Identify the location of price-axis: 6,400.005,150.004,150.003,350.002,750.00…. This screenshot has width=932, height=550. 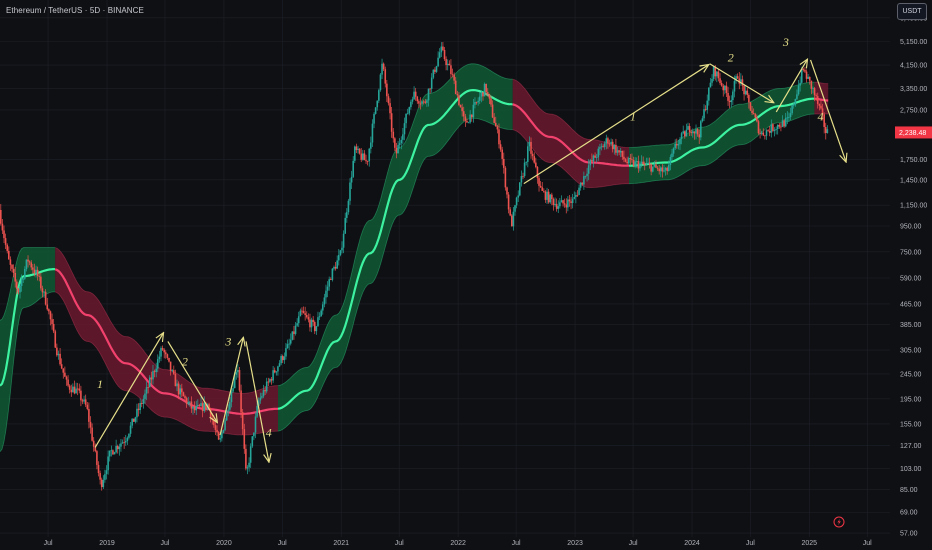
(911, 275).